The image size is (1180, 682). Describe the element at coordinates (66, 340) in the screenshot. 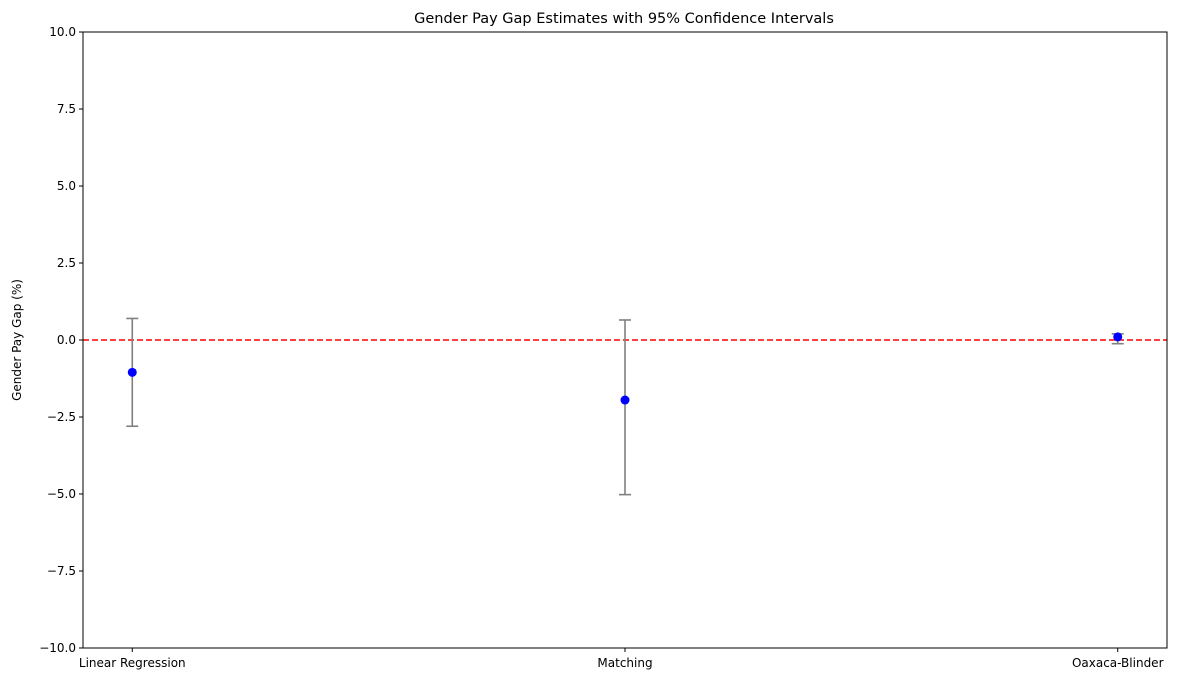

I see `y-tick-label-4: 0.0` at that location.